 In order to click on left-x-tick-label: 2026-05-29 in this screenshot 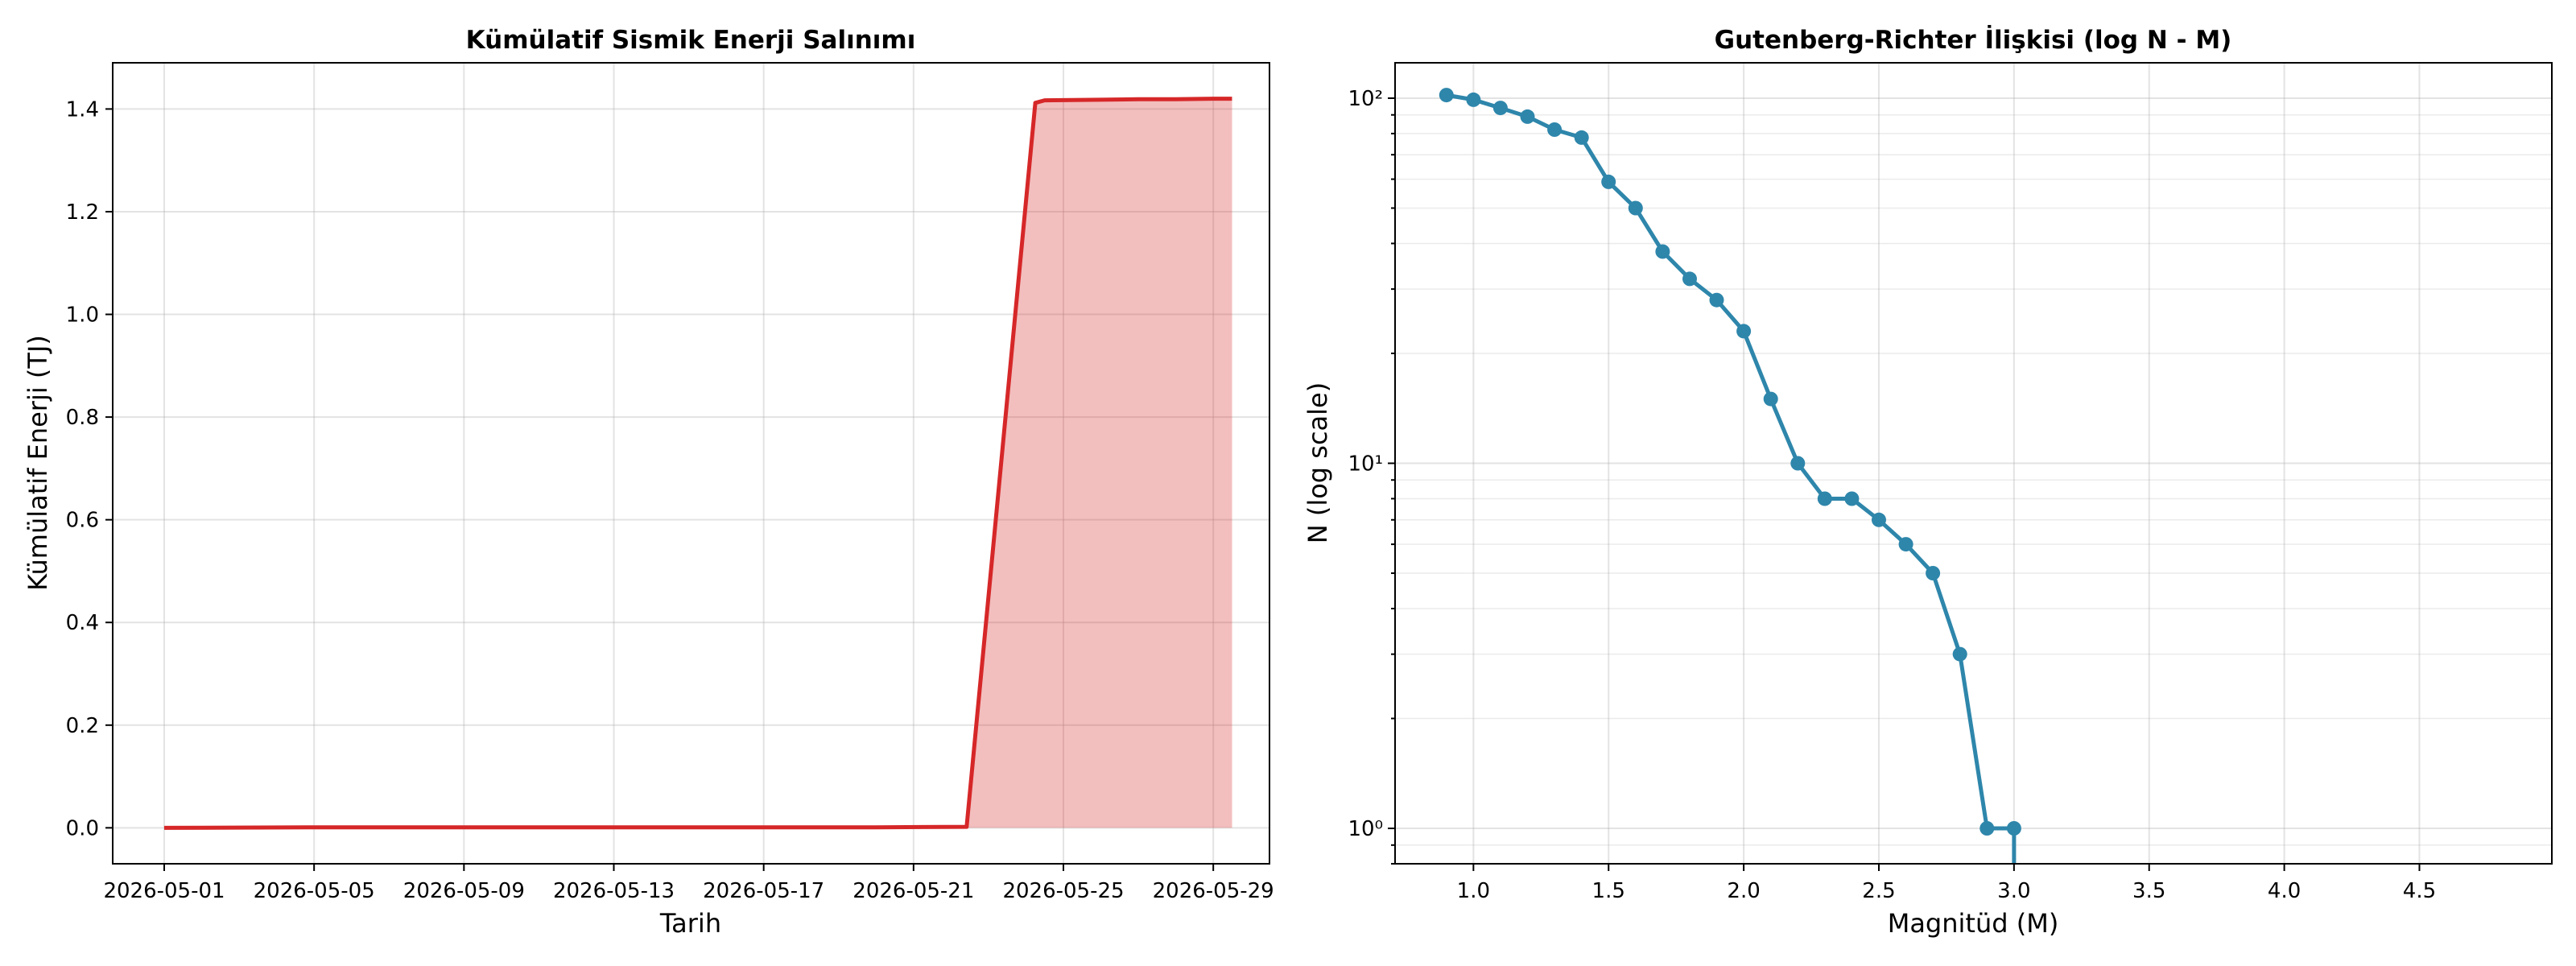, I will do `click(1213, 891)`.